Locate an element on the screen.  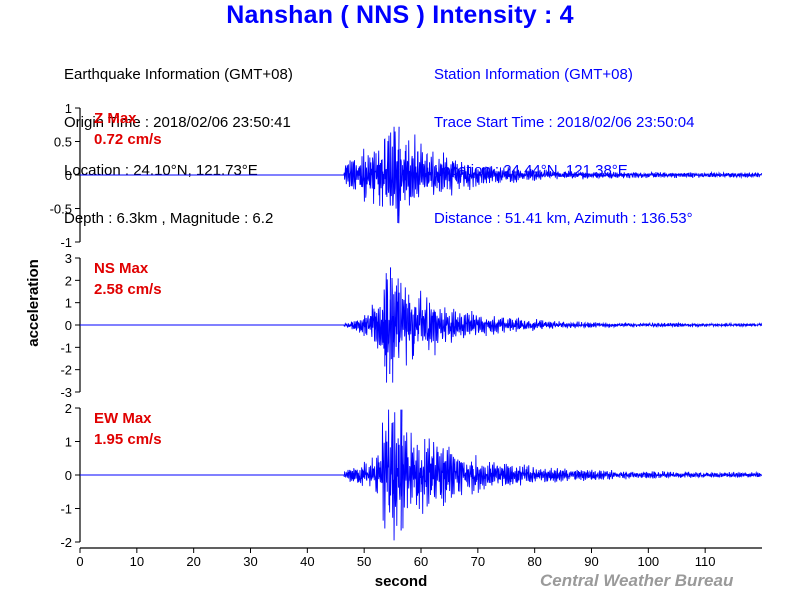
y-tick-label-0-2: 0 is located at coordinates (68, 175).